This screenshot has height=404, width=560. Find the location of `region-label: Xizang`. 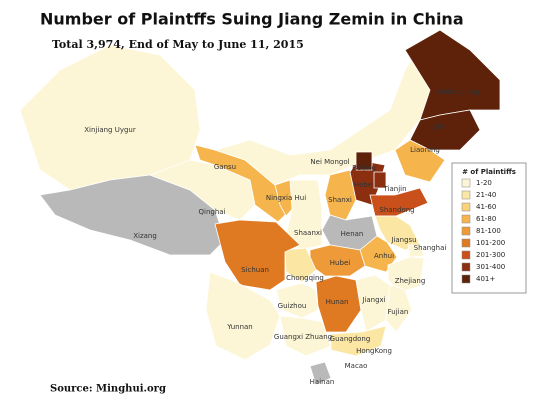

region-label: Xizang is located at coordinates (145, 236).